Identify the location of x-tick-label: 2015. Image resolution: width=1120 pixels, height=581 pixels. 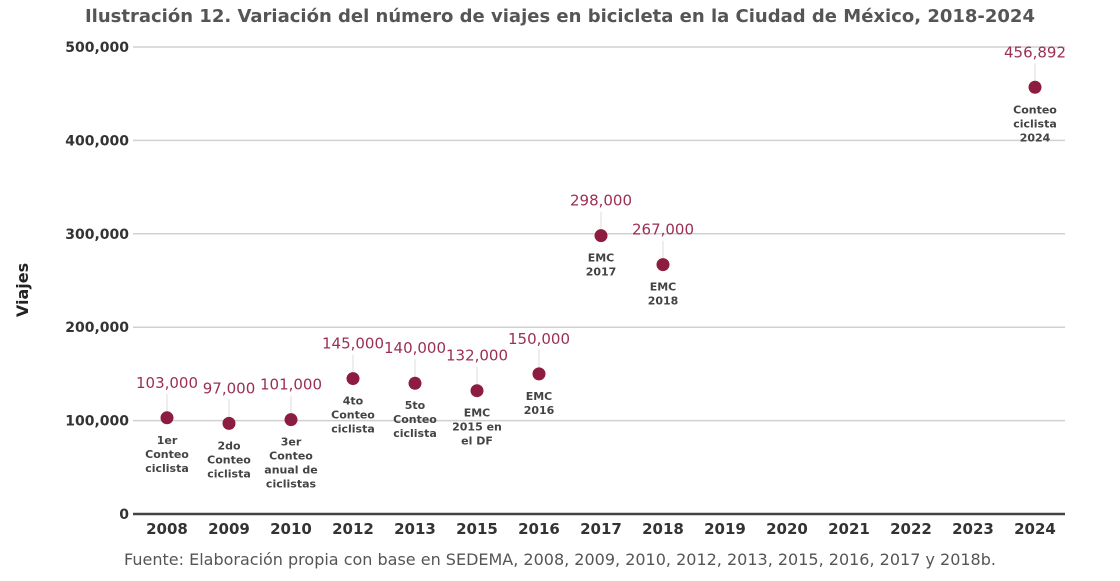
(477, 529).